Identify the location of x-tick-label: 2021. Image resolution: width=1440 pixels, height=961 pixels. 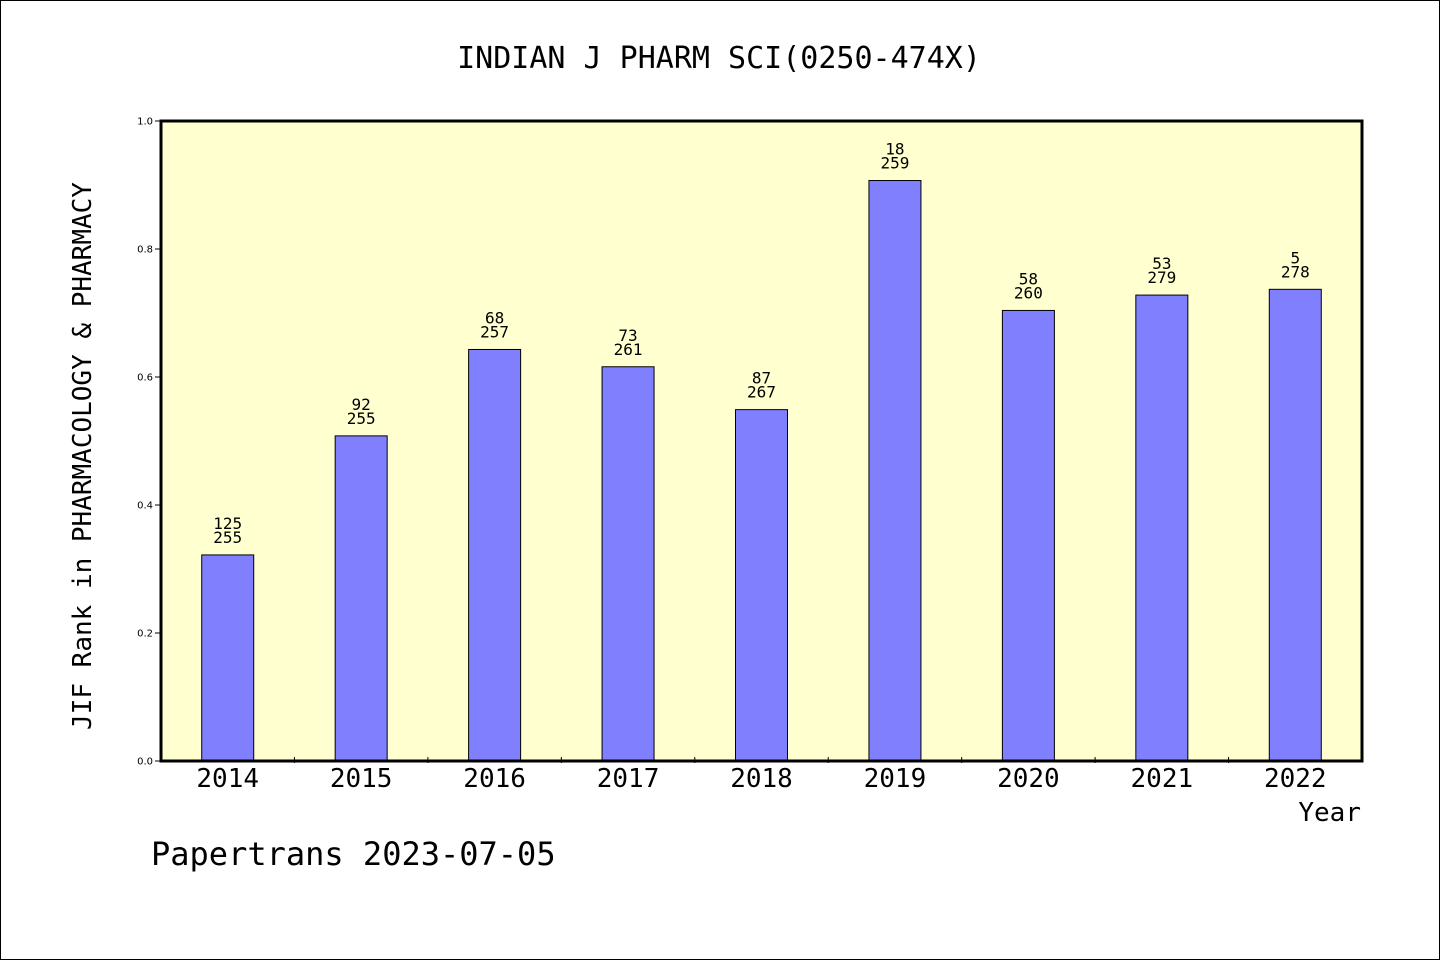
(1162, 779).